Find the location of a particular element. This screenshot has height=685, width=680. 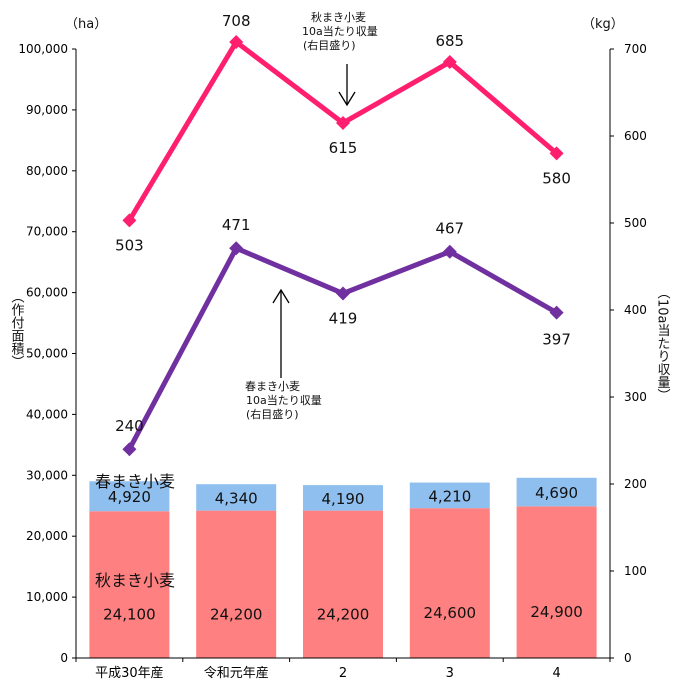

right-tick-label-7: 700 is located at coordinates (635, 49).